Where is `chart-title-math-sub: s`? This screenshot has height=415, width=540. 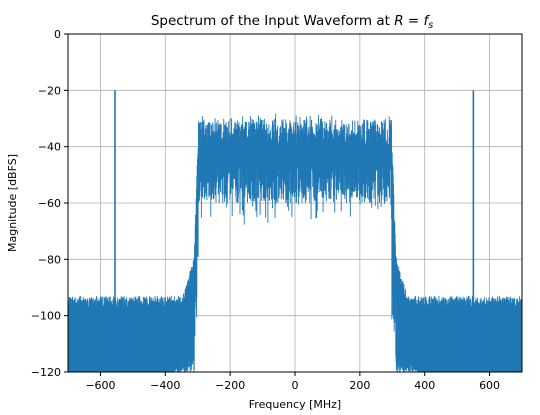 chart-title-math-sub: s is located at coordinates (430, 25).